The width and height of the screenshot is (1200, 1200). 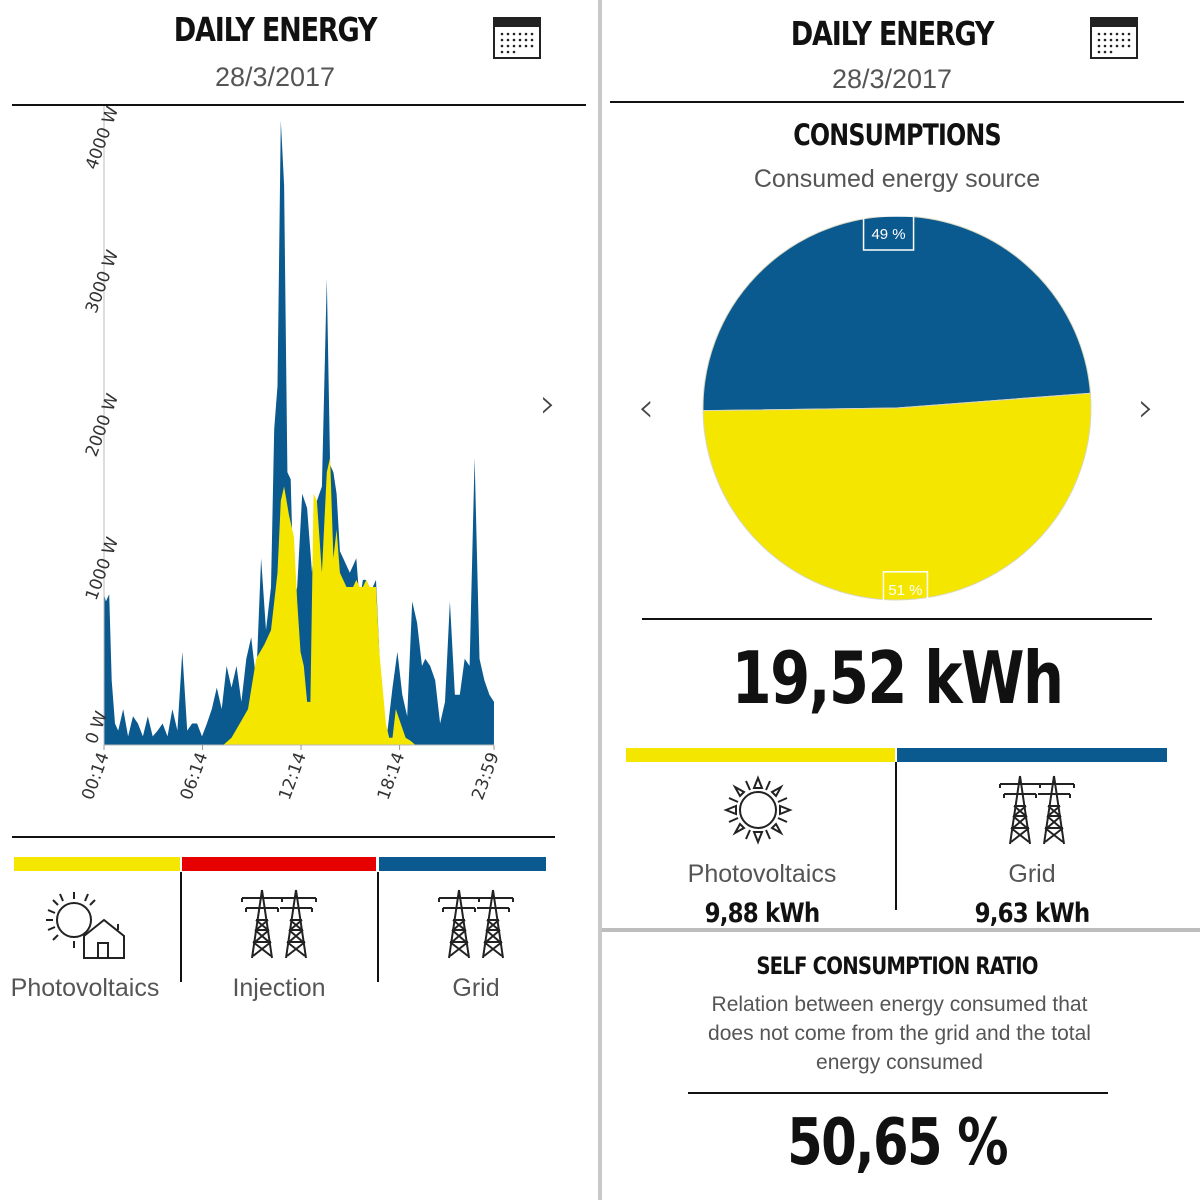 What do you see at coordinates (476, 988) in the screenshot?
I see `legend-label-grid: Grid` at bounding box center [476, 988].